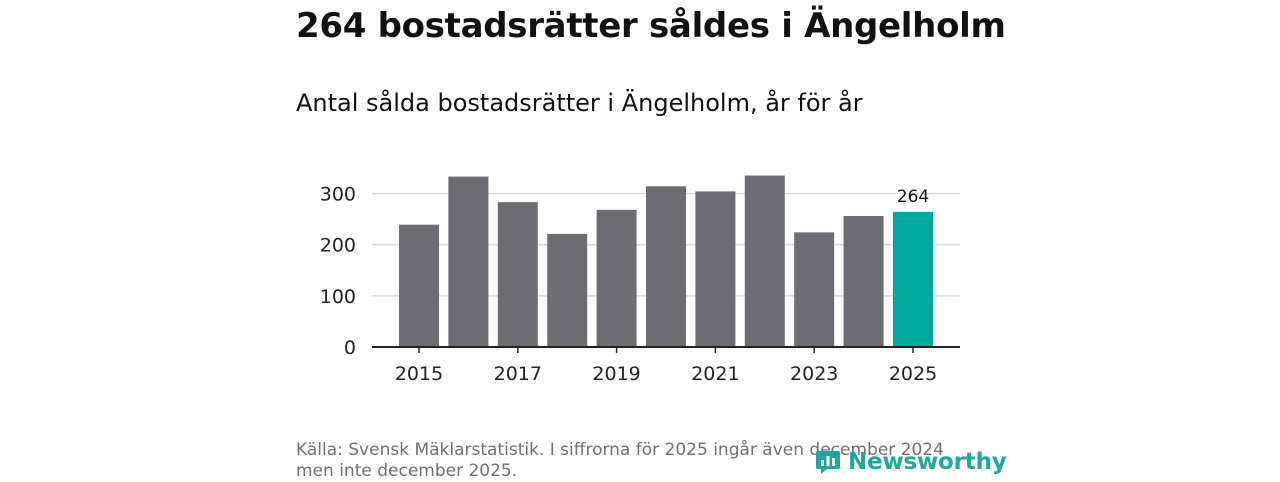  I want to click on logo-text: Newsworthy, so click(927, 462).